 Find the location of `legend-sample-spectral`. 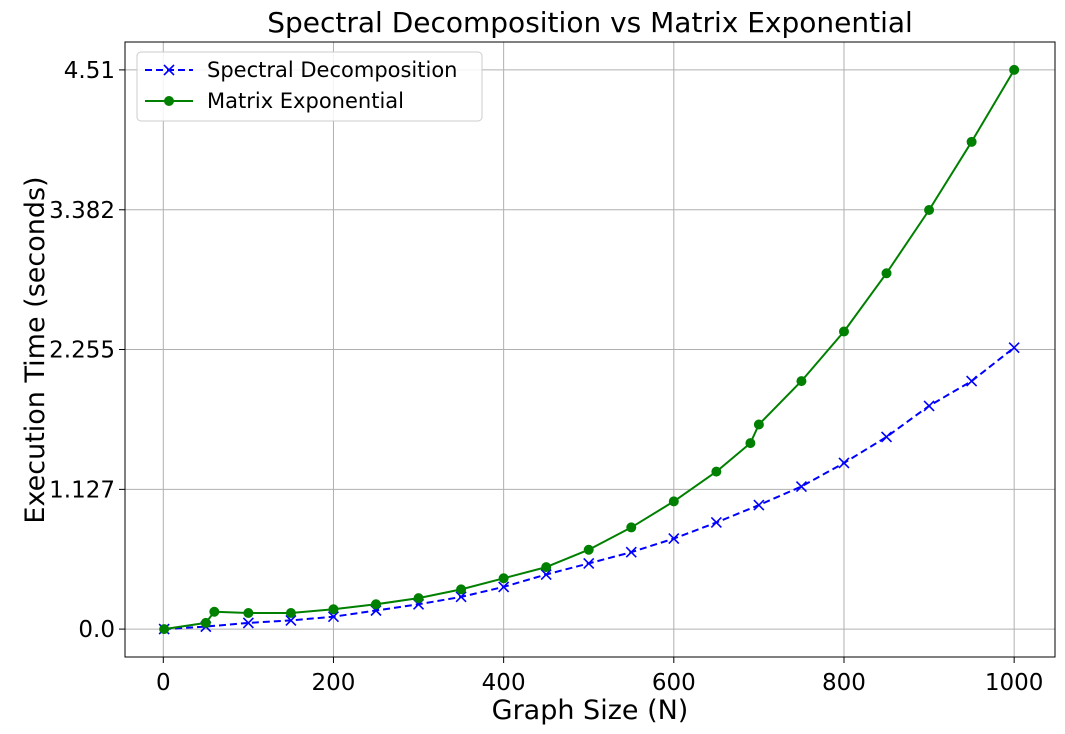

legend-sample-spectral is located at coordinates (169, 70).